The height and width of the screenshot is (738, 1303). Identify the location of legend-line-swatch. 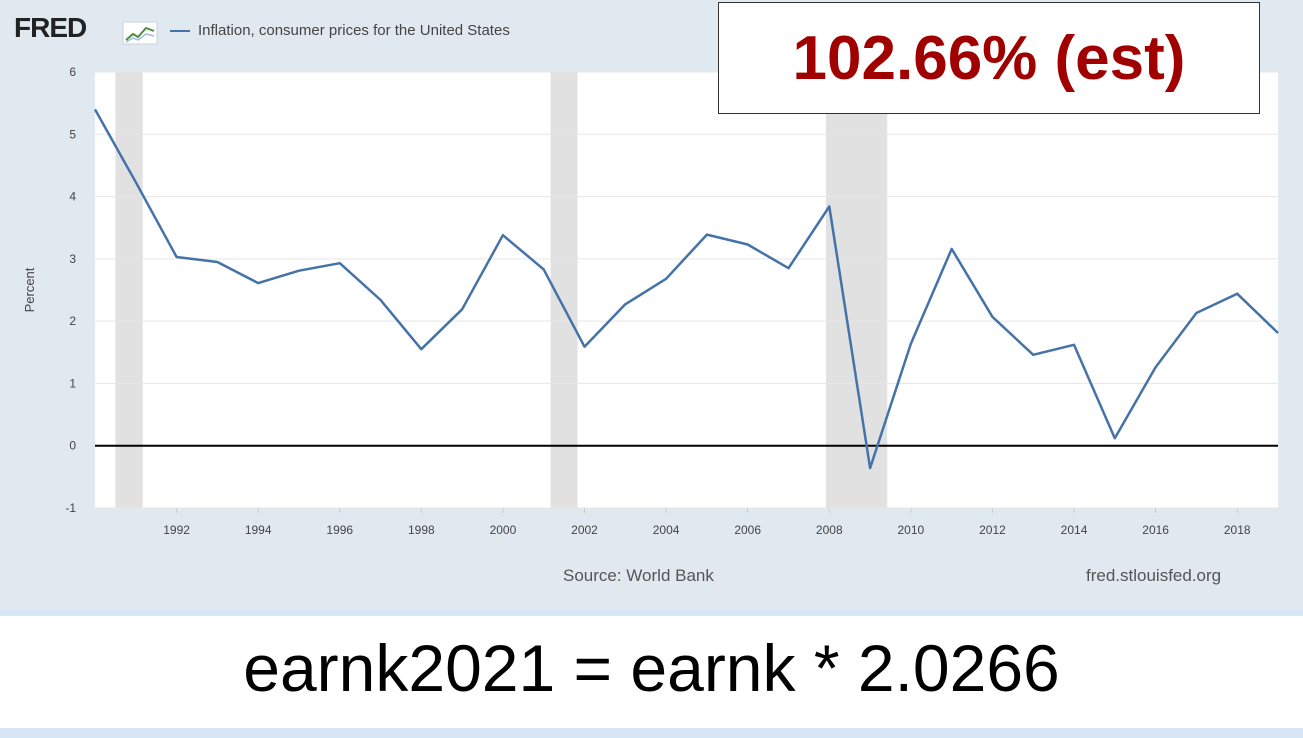
(180, 30).